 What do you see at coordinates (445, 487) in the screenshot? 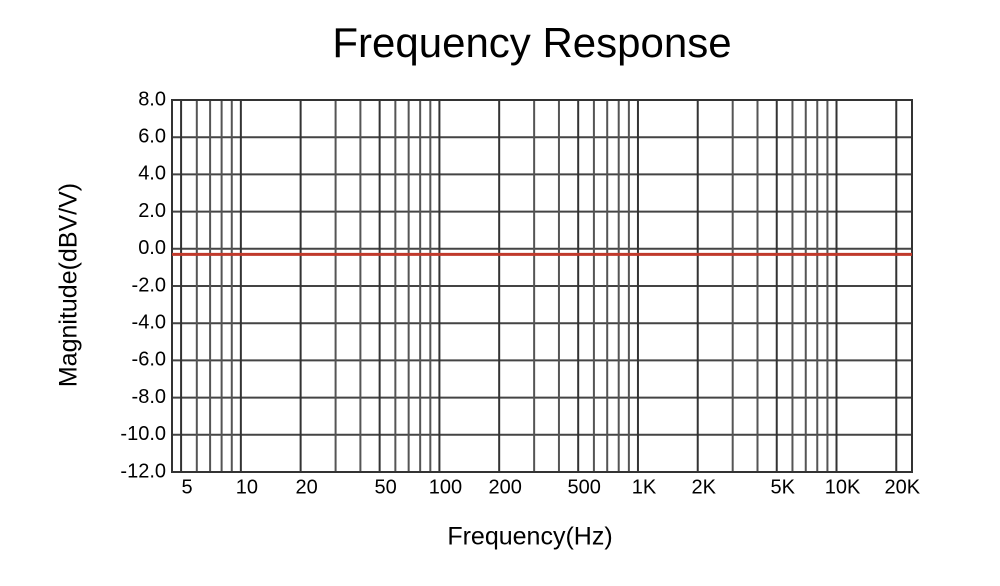
I see `x-tick-label: 100` at bounding box center [445, 487].